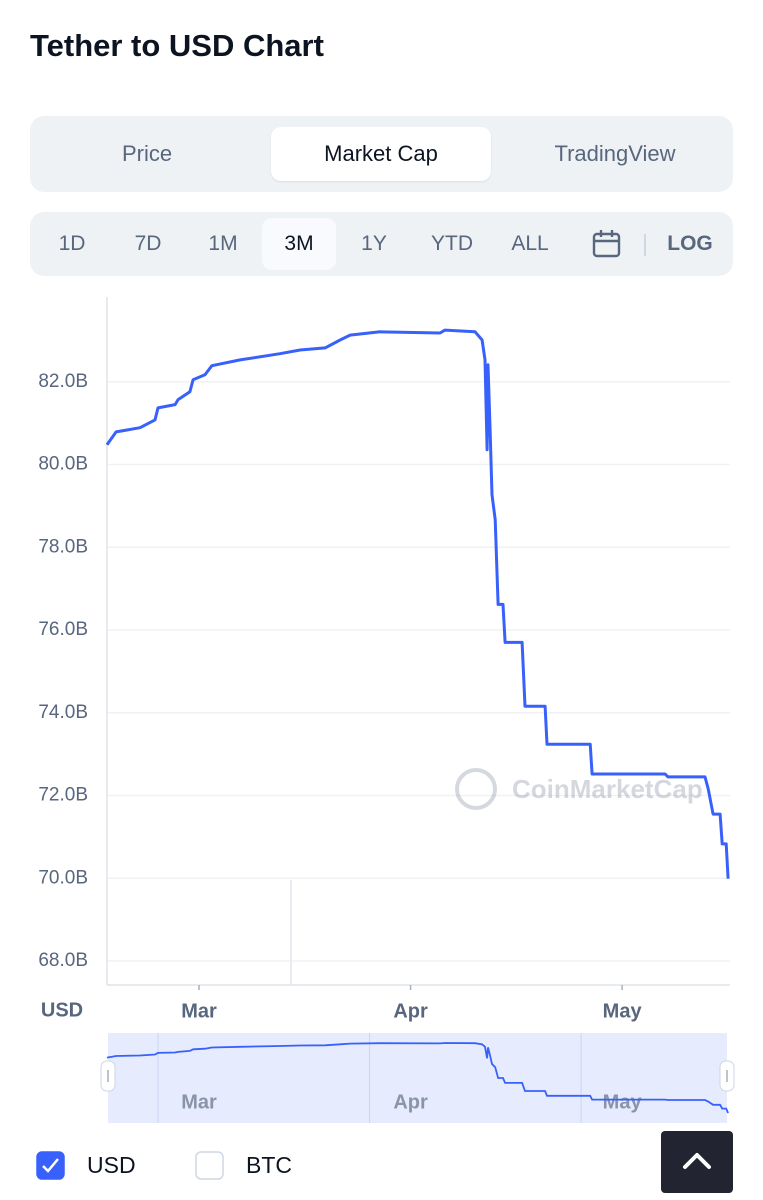  I want to click on y-tick-label: 70.0B, so click(63, 877).